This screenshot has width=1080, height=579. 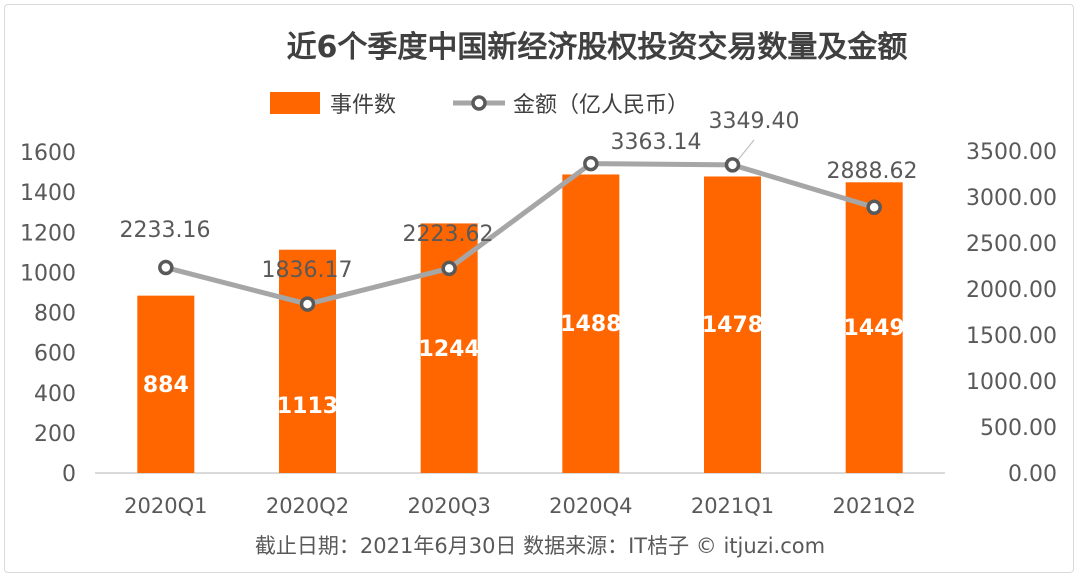 I want to click on bar-label: 1449, so click(x=874, y=328).